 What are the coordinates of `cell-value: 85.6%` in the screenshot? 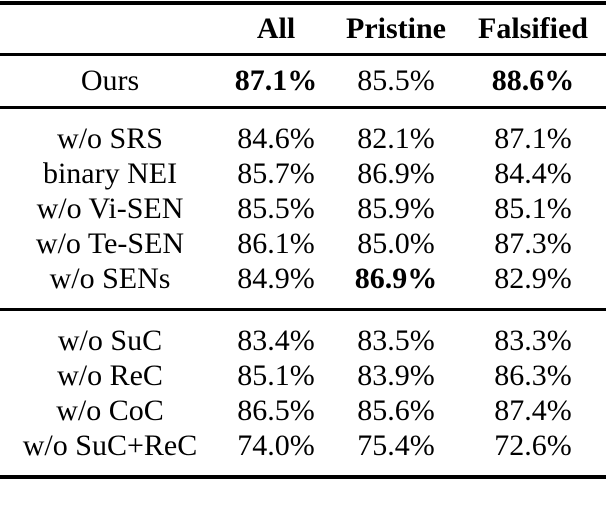 It's located at (396, 410).